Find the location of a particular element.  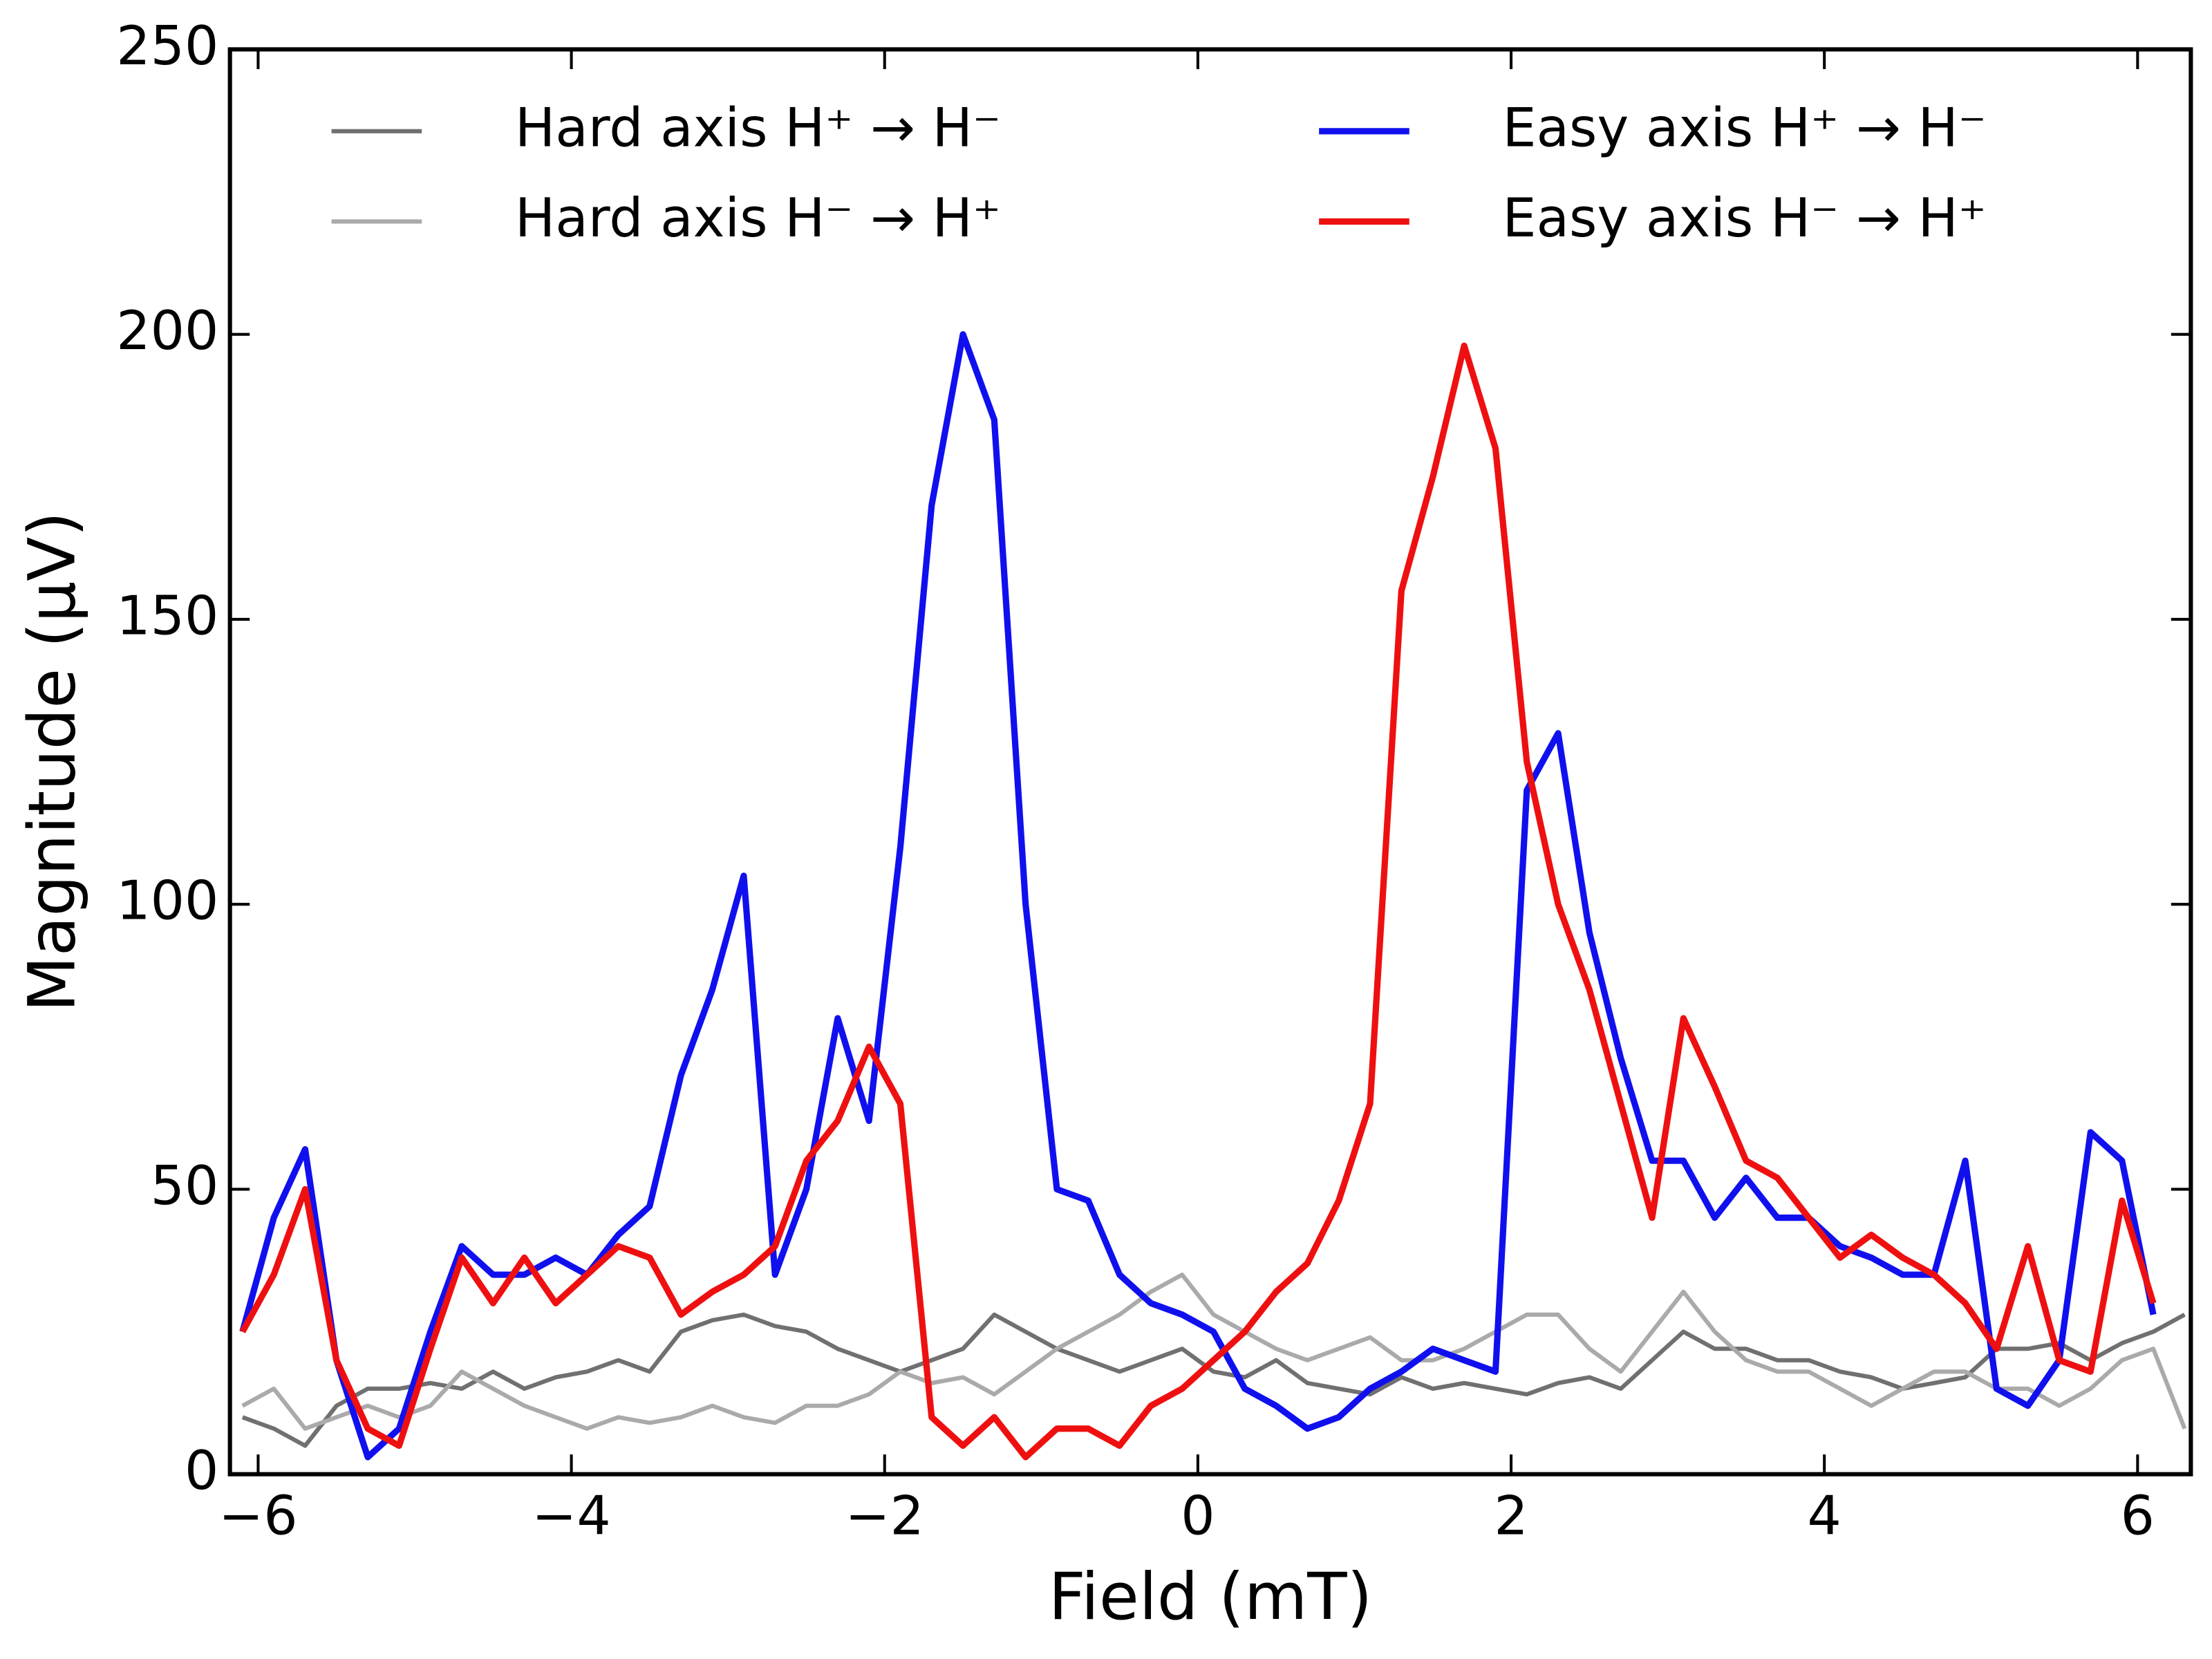

y-tick-label: 50 is located at coordinates (185, 1186).